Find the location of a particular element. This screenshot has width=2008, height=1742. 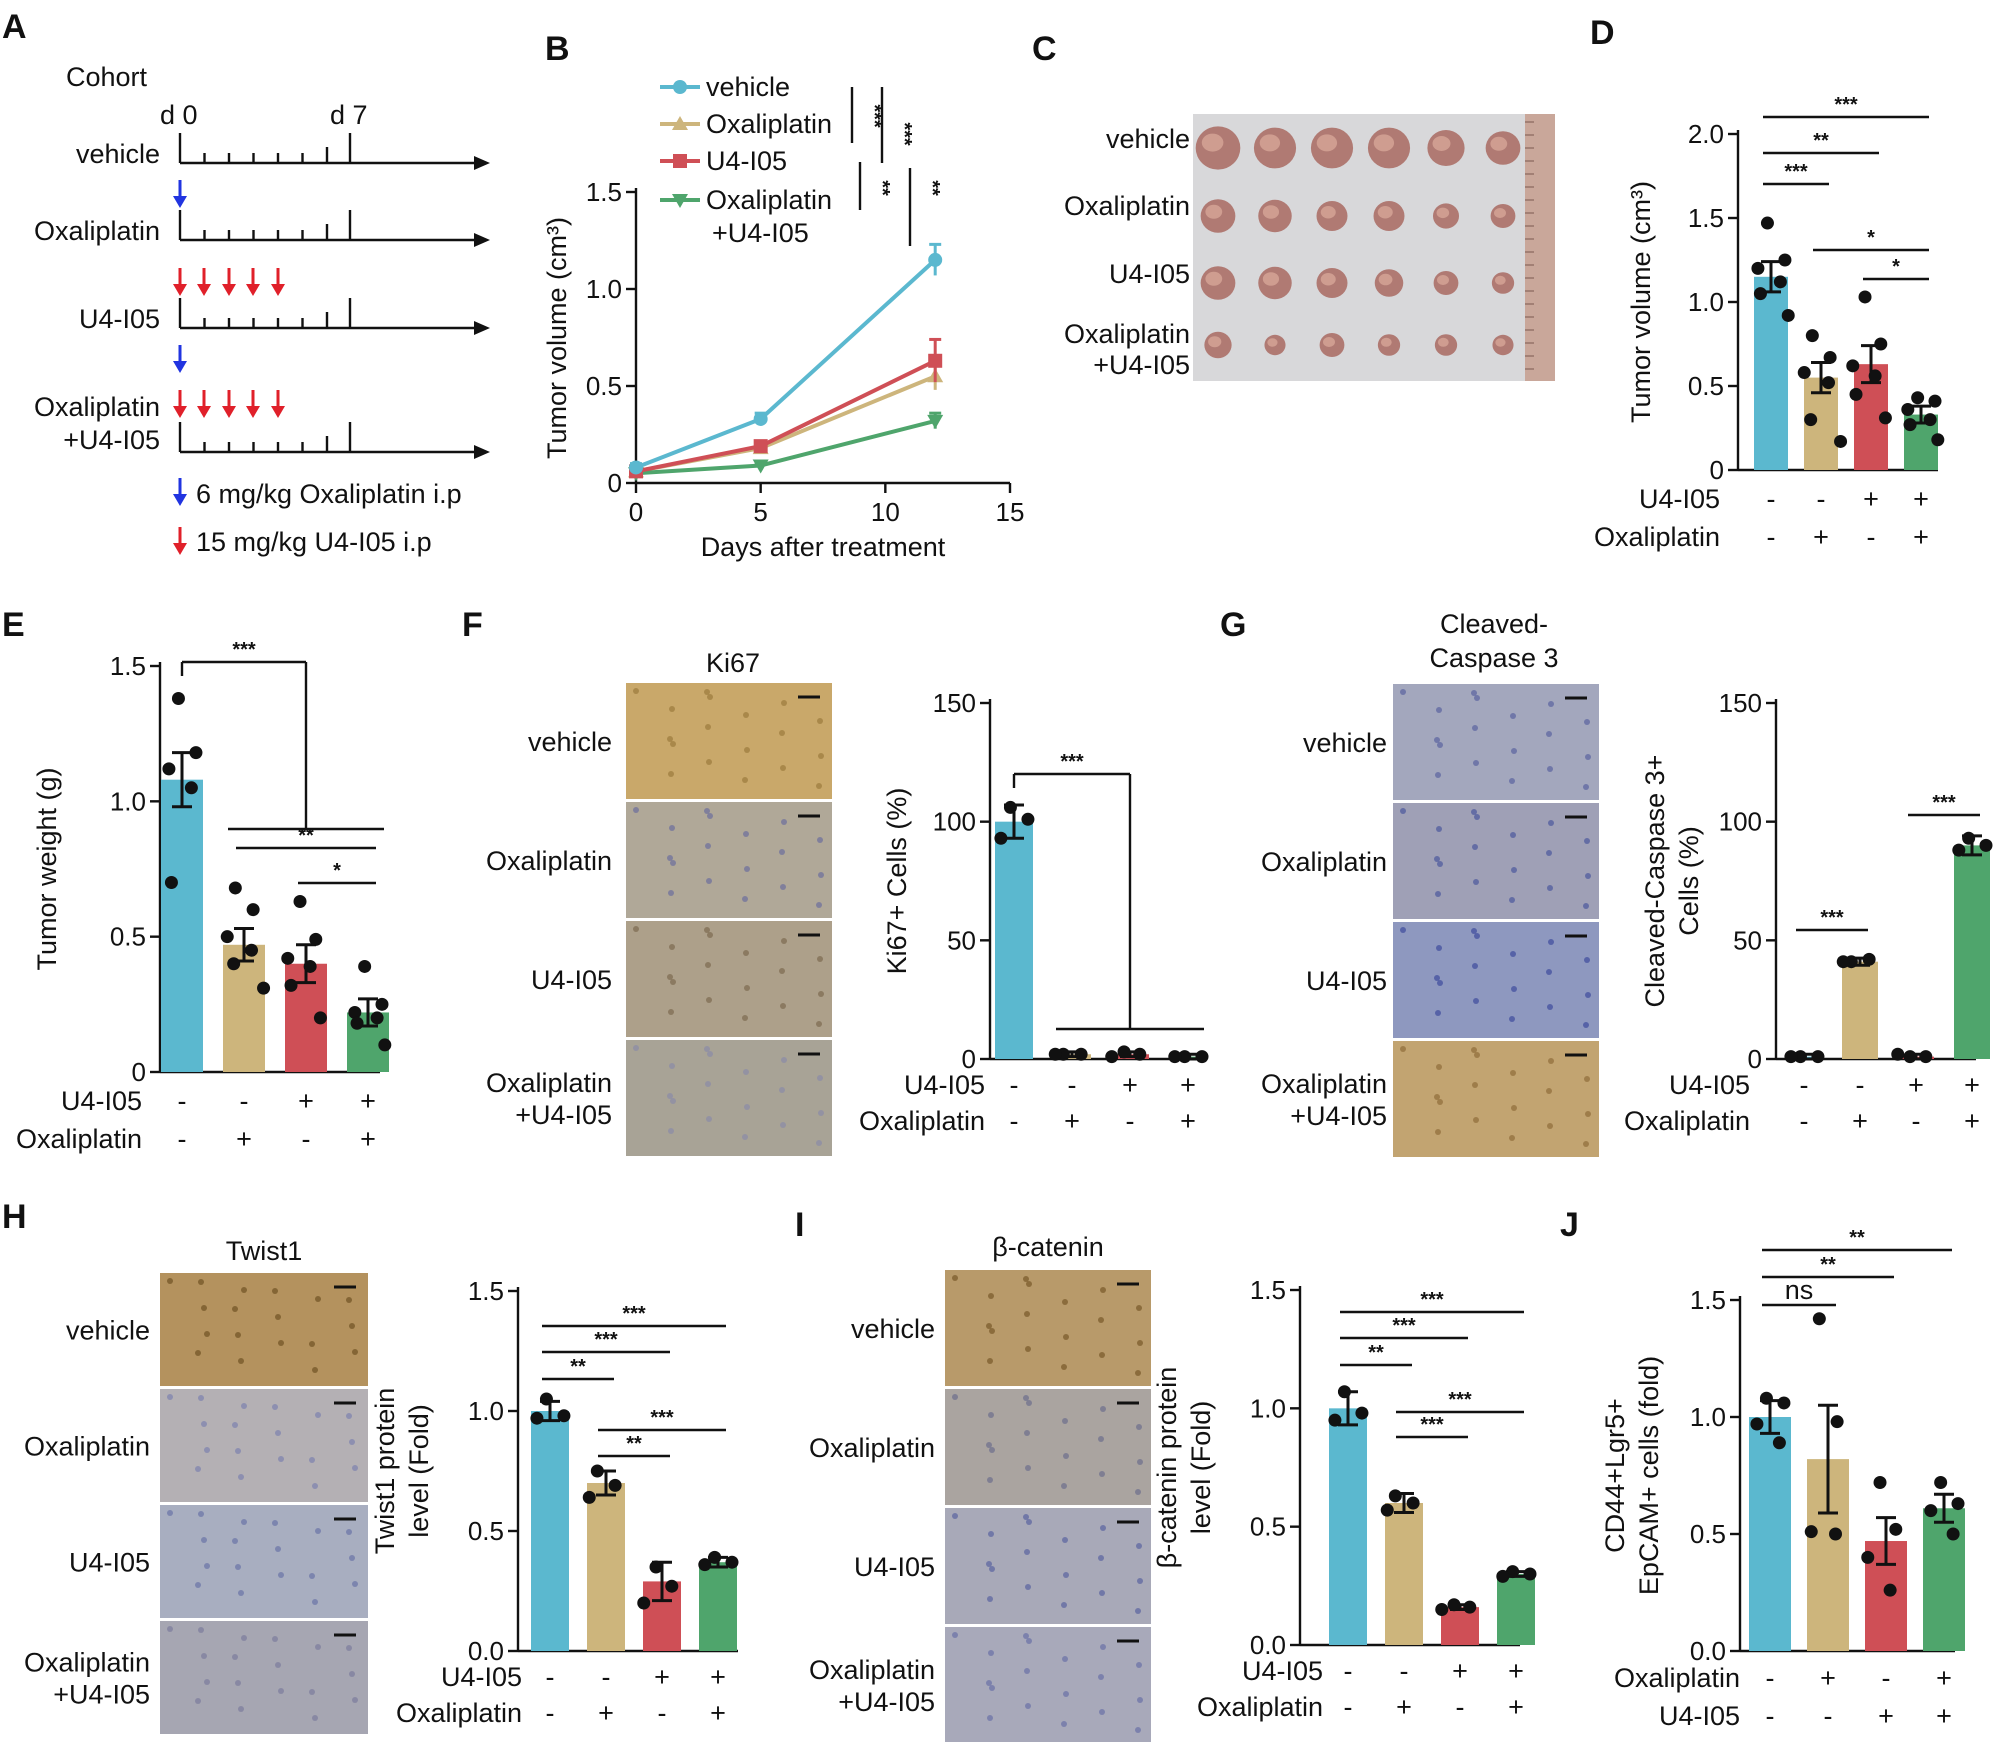

D-factor-sign: + is located at coordinates (1871, 499).